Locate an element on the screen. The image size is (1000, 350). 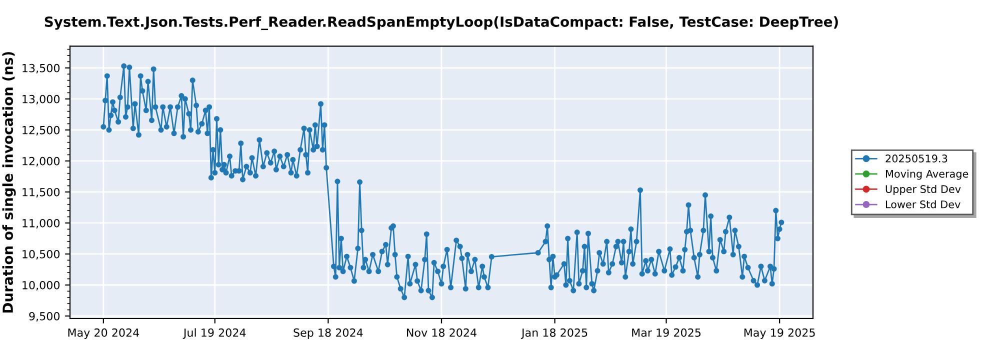
chart-title: System.Text.Json.Tests.Perf_Reader.ReadSpanEmptyLoop(IsDataCompact: False, TestCase: DeepTree) is located at coordinates (441, 23).